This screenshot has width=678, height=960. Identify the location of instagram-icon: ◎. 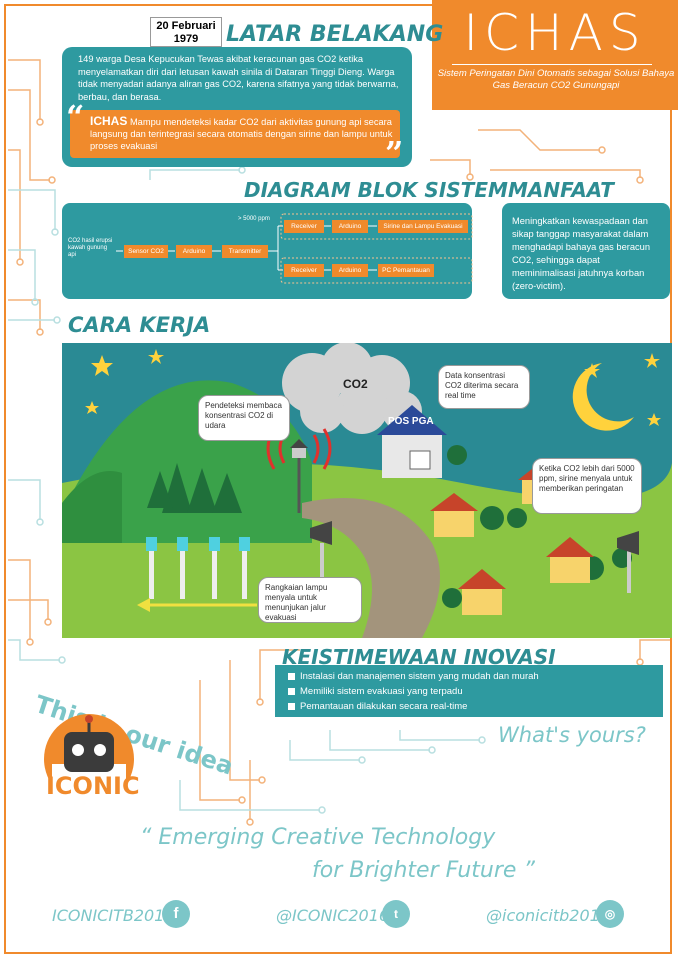
(610, 914).